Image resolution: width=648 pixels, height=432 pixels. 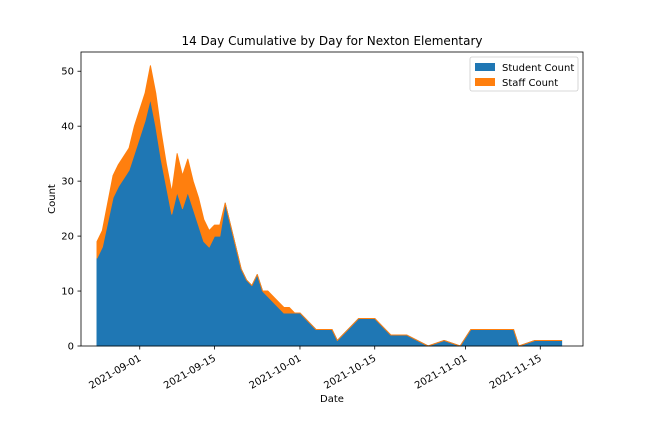 I want to click on legend: Student Count Staff Count, so click(x=524, y=74).